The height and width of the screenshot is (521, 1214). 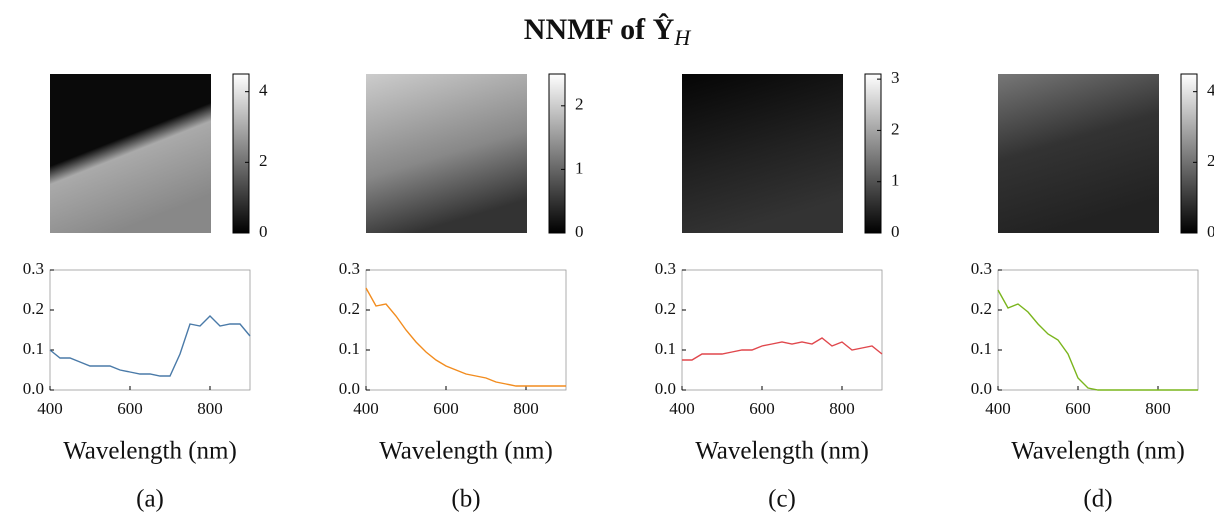 I want to click on caption: (d), so click(x=1097, y=499).